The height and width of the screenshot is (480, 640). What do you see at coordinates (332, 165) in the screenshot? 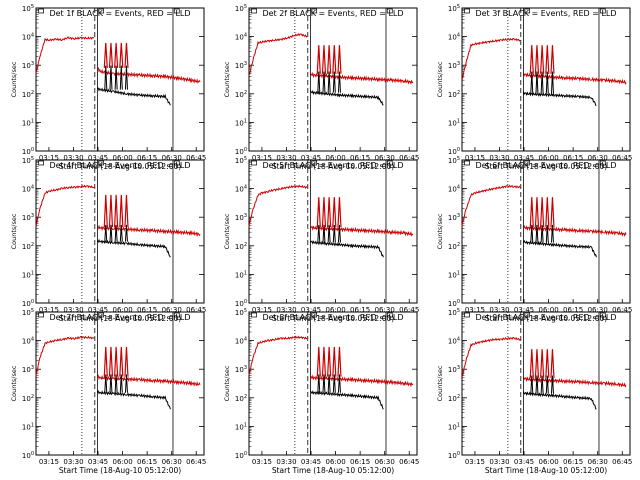
I see `panel-title: Det 5f BLACK = Events, RED = LLD` at bounding box center [332, 165].